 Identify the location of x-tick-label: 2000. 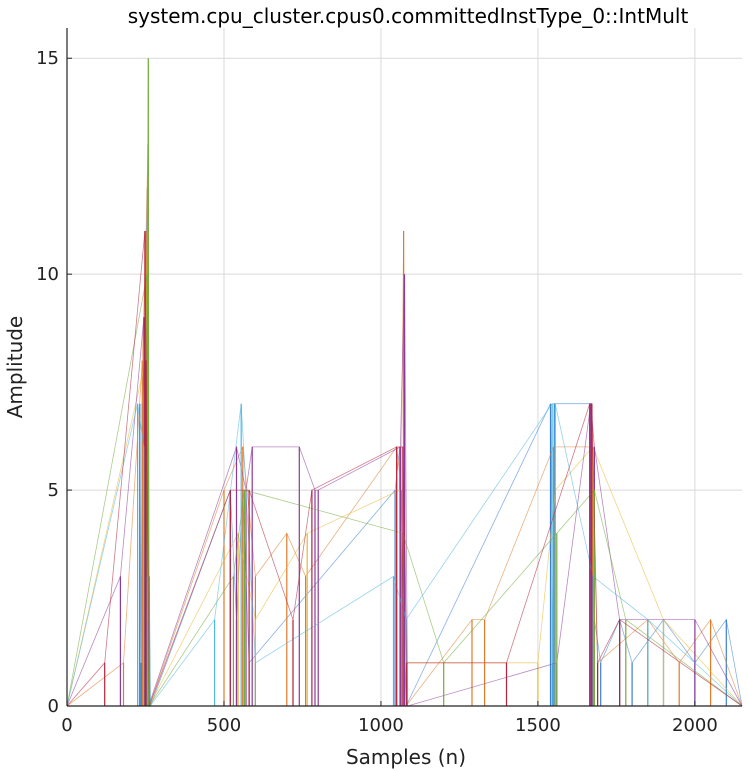
(695, 725).